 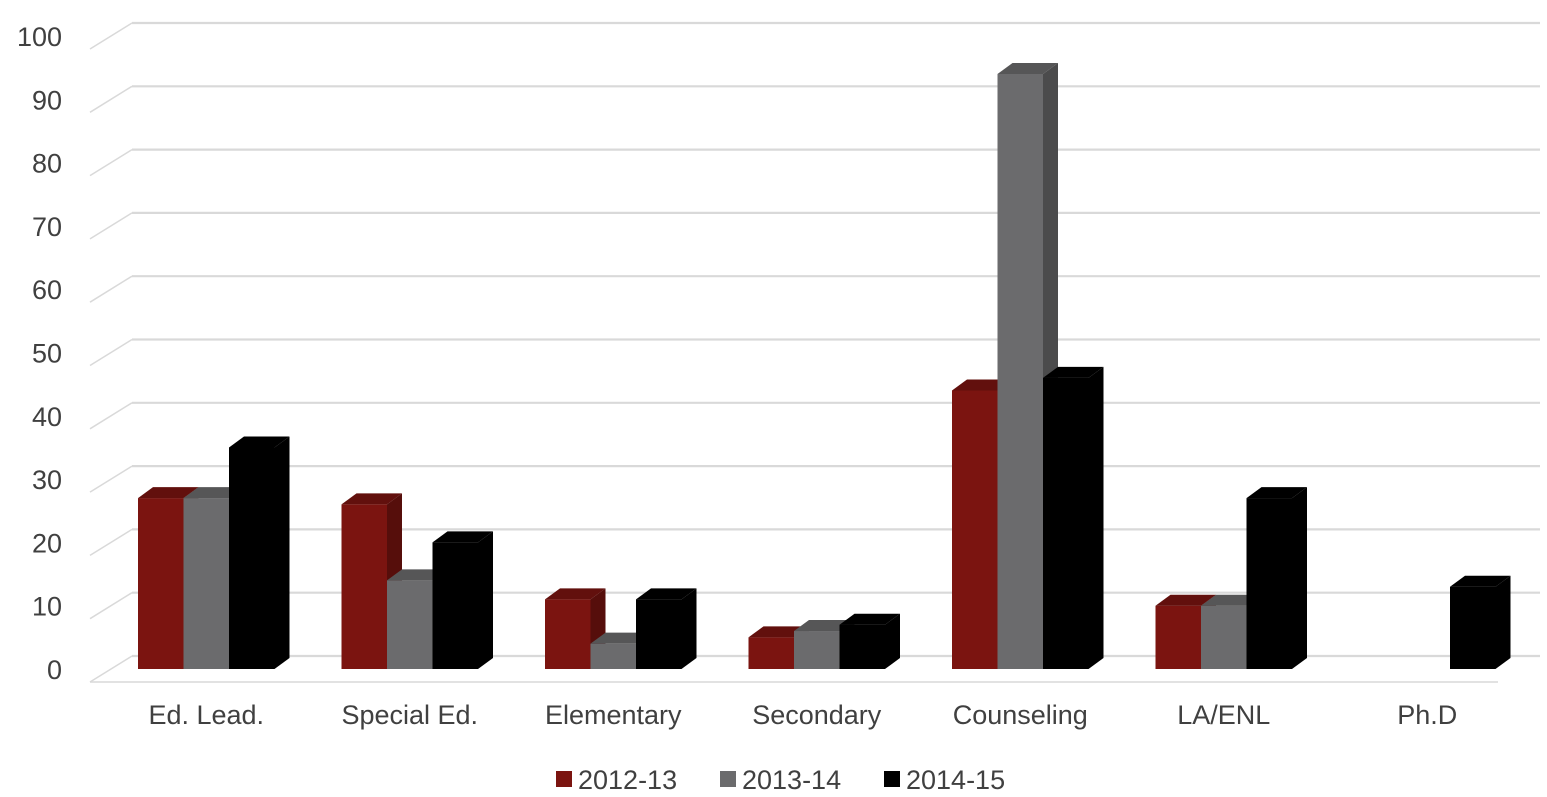 What do you see at coordinates (47, 417) in the screenshot?
I see `y-tick-label: 40` at bounding box center [47, 417].